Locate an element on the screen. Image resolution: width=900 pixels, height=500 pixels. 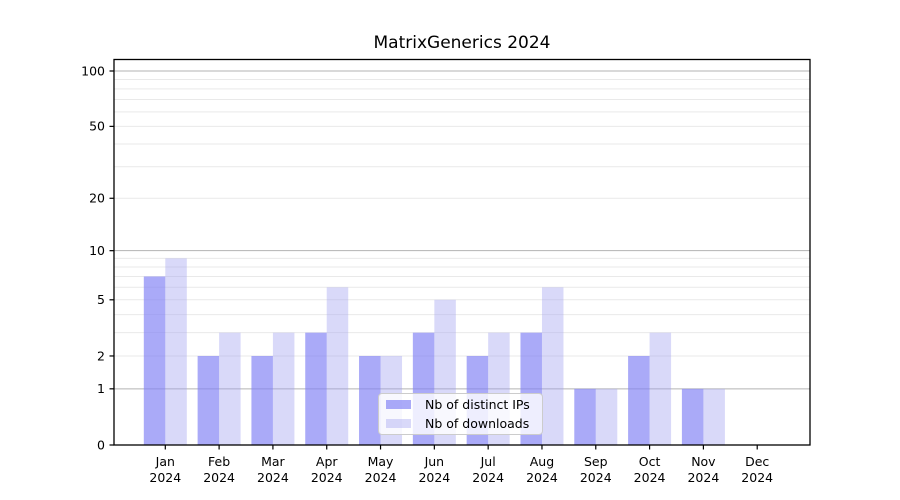
legend: Nb of distinct IPs Nb of downloads is located at coordinates (460, 414).